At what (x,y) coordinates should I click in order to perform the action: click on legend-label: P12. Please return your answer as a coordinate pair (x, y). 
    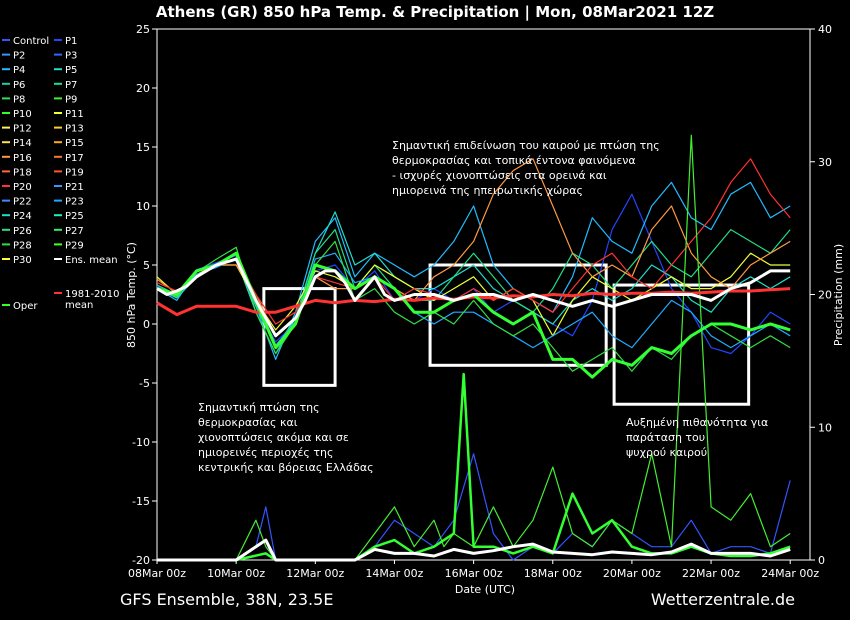
    Looking at the image, I should click on (22, 129).